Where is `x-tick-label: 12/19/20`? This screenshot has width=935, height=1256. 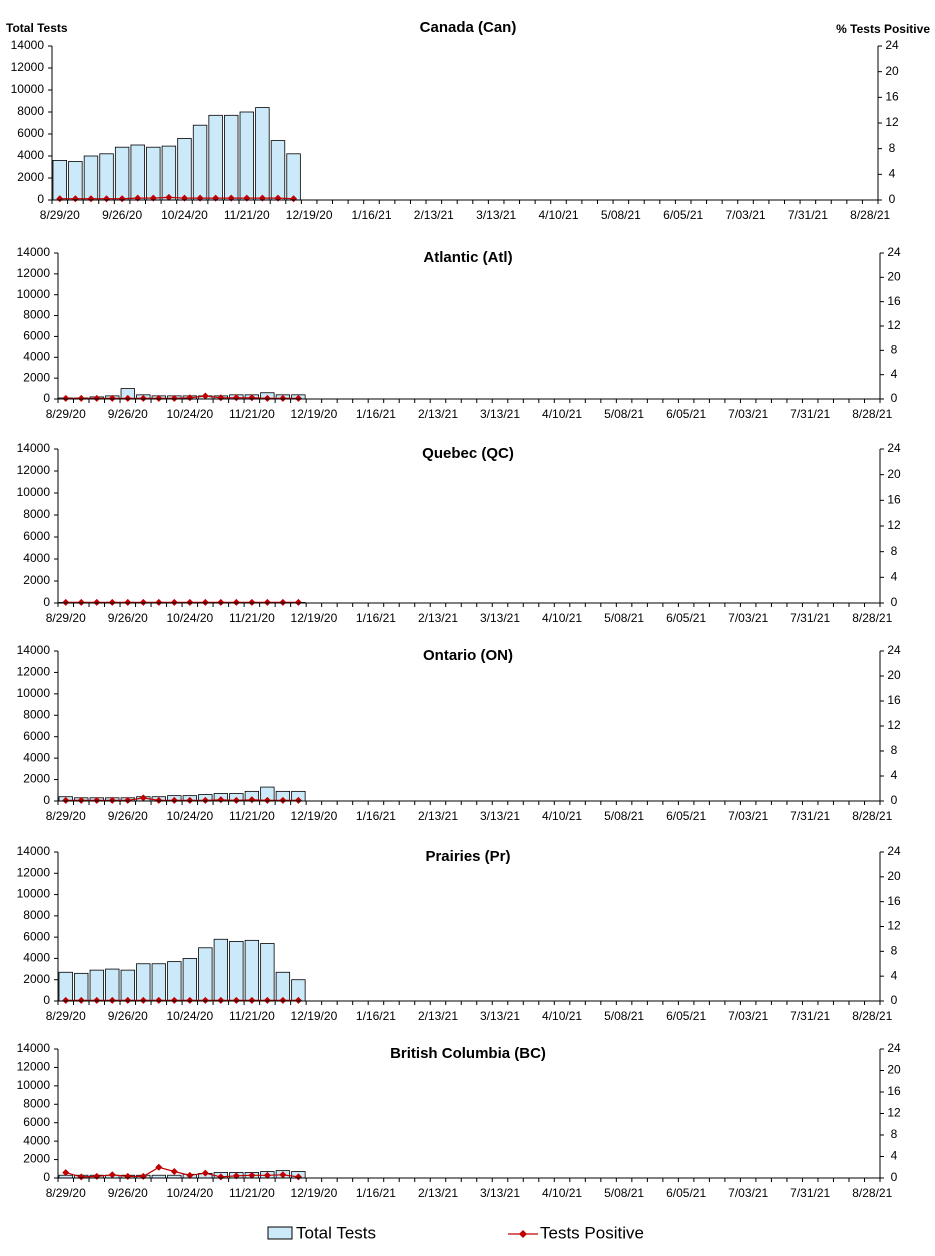
x-tick-label: 12/19/20 is located at coordinates (314, 1193).